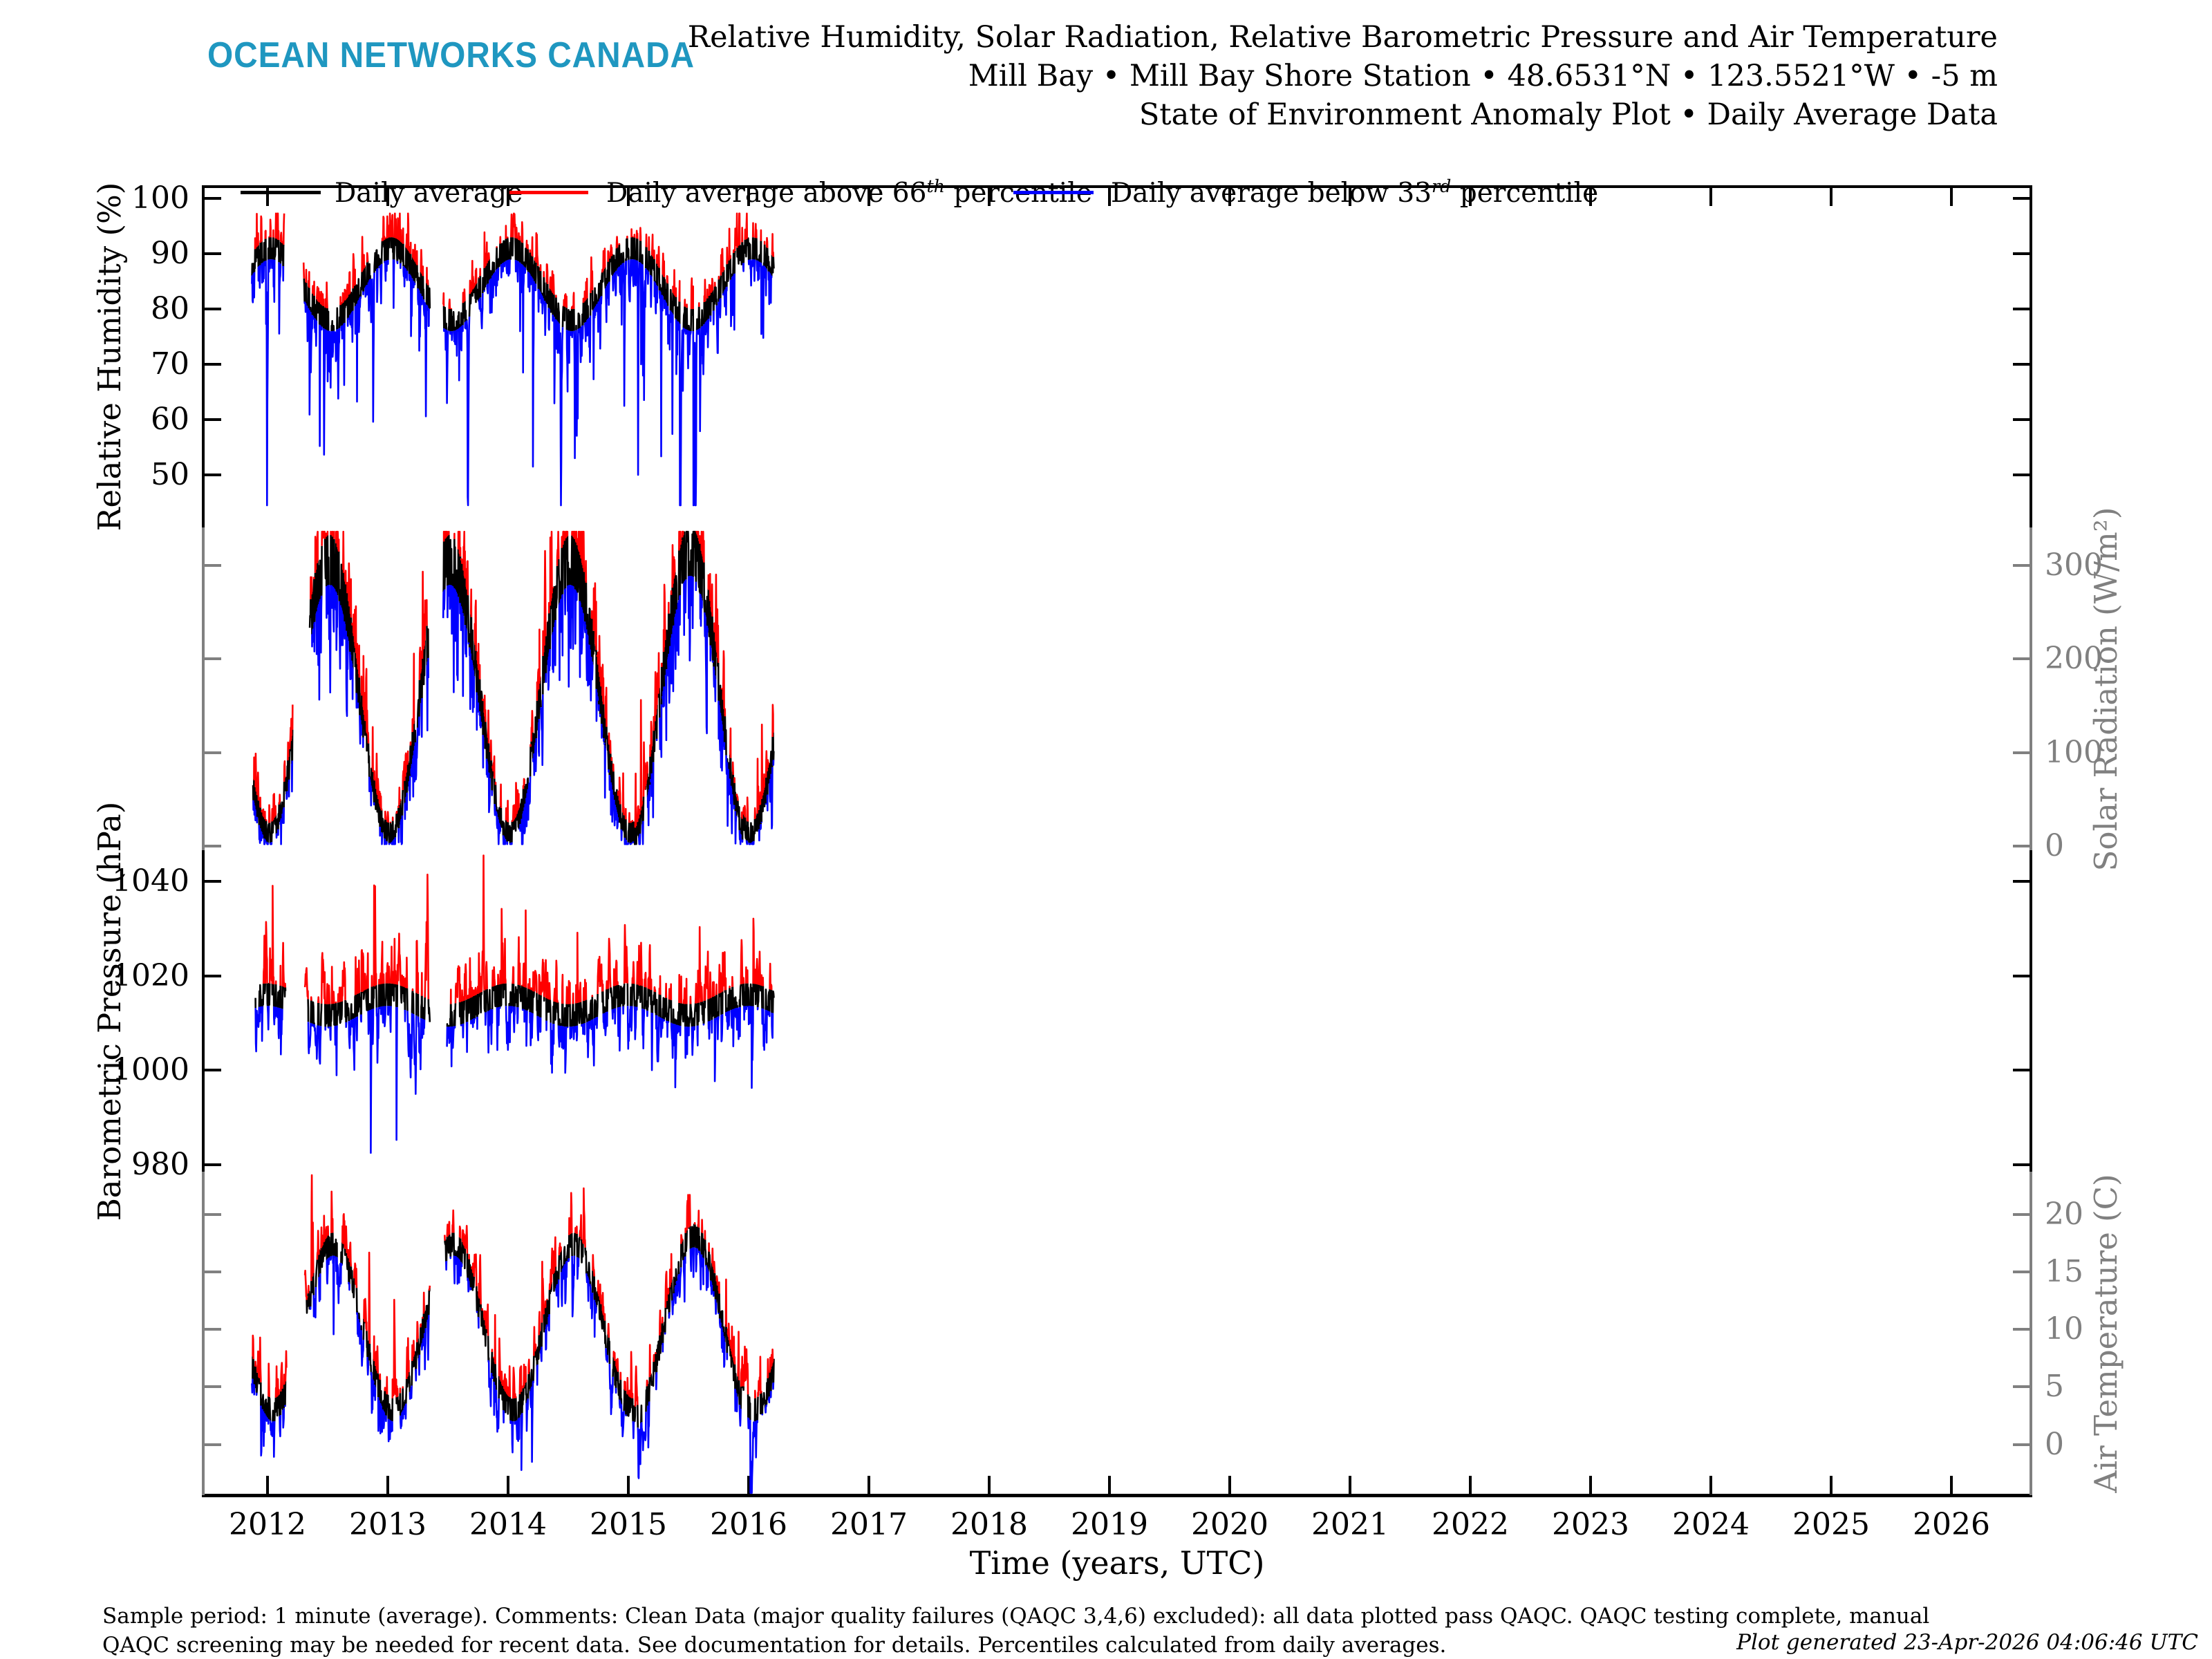 The height and width of the screenshot is (1659, 2212). What do you see at coordinates (2031, 1333) in the screenshot?
I see `air-temperature-spine-right` at bounding box center [2031, 1333].